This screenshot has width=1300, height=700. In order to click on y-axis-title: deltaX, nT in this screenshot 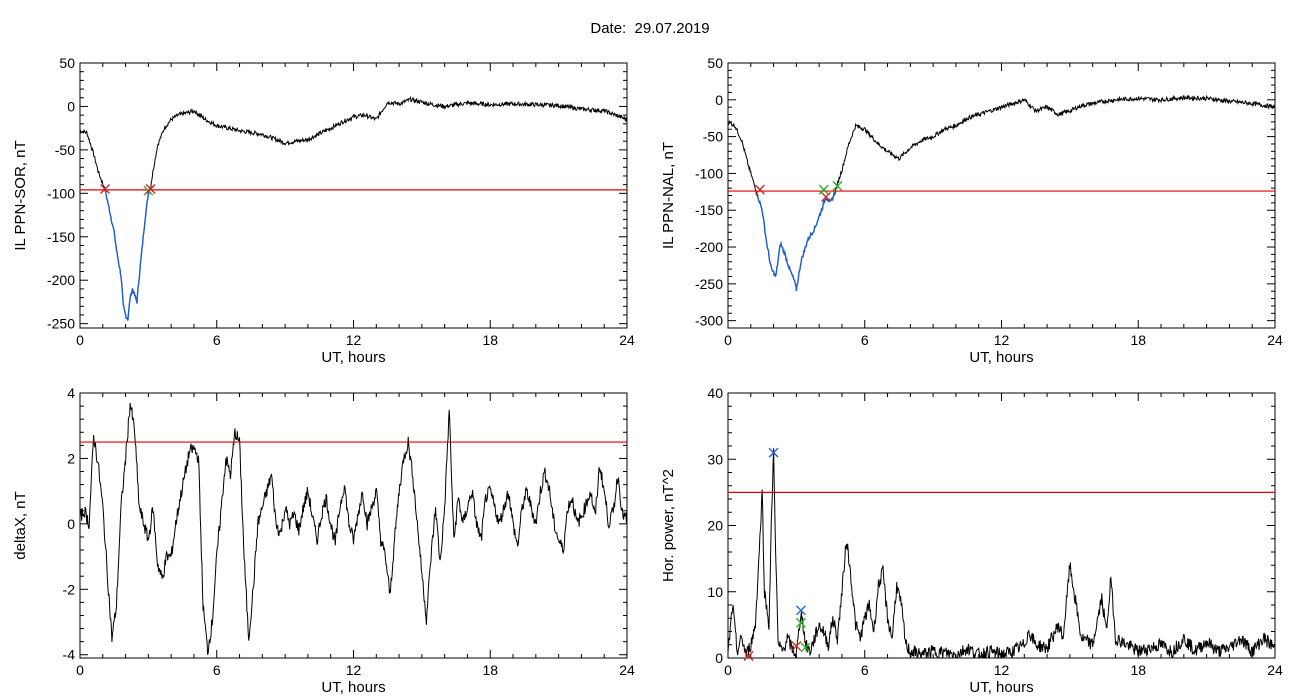, I will do `click(20, 525)`.